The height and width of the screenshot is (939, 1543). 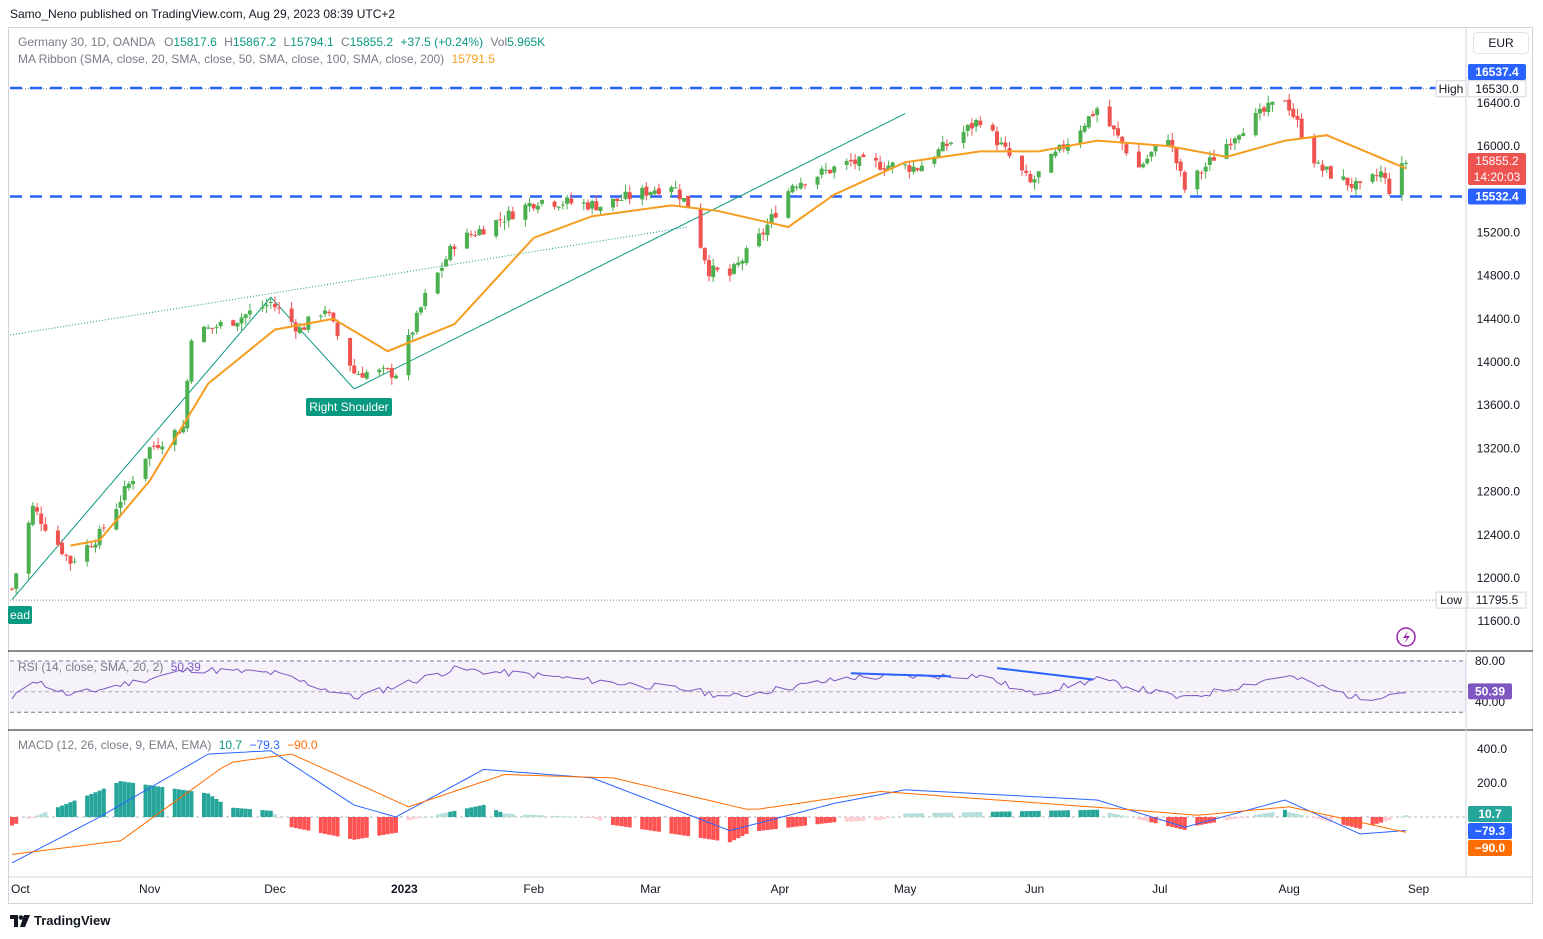 What do you see at coordinates (169, 42) in the screenshot?
I see `open-label: O` at bounding box center [169, 42].